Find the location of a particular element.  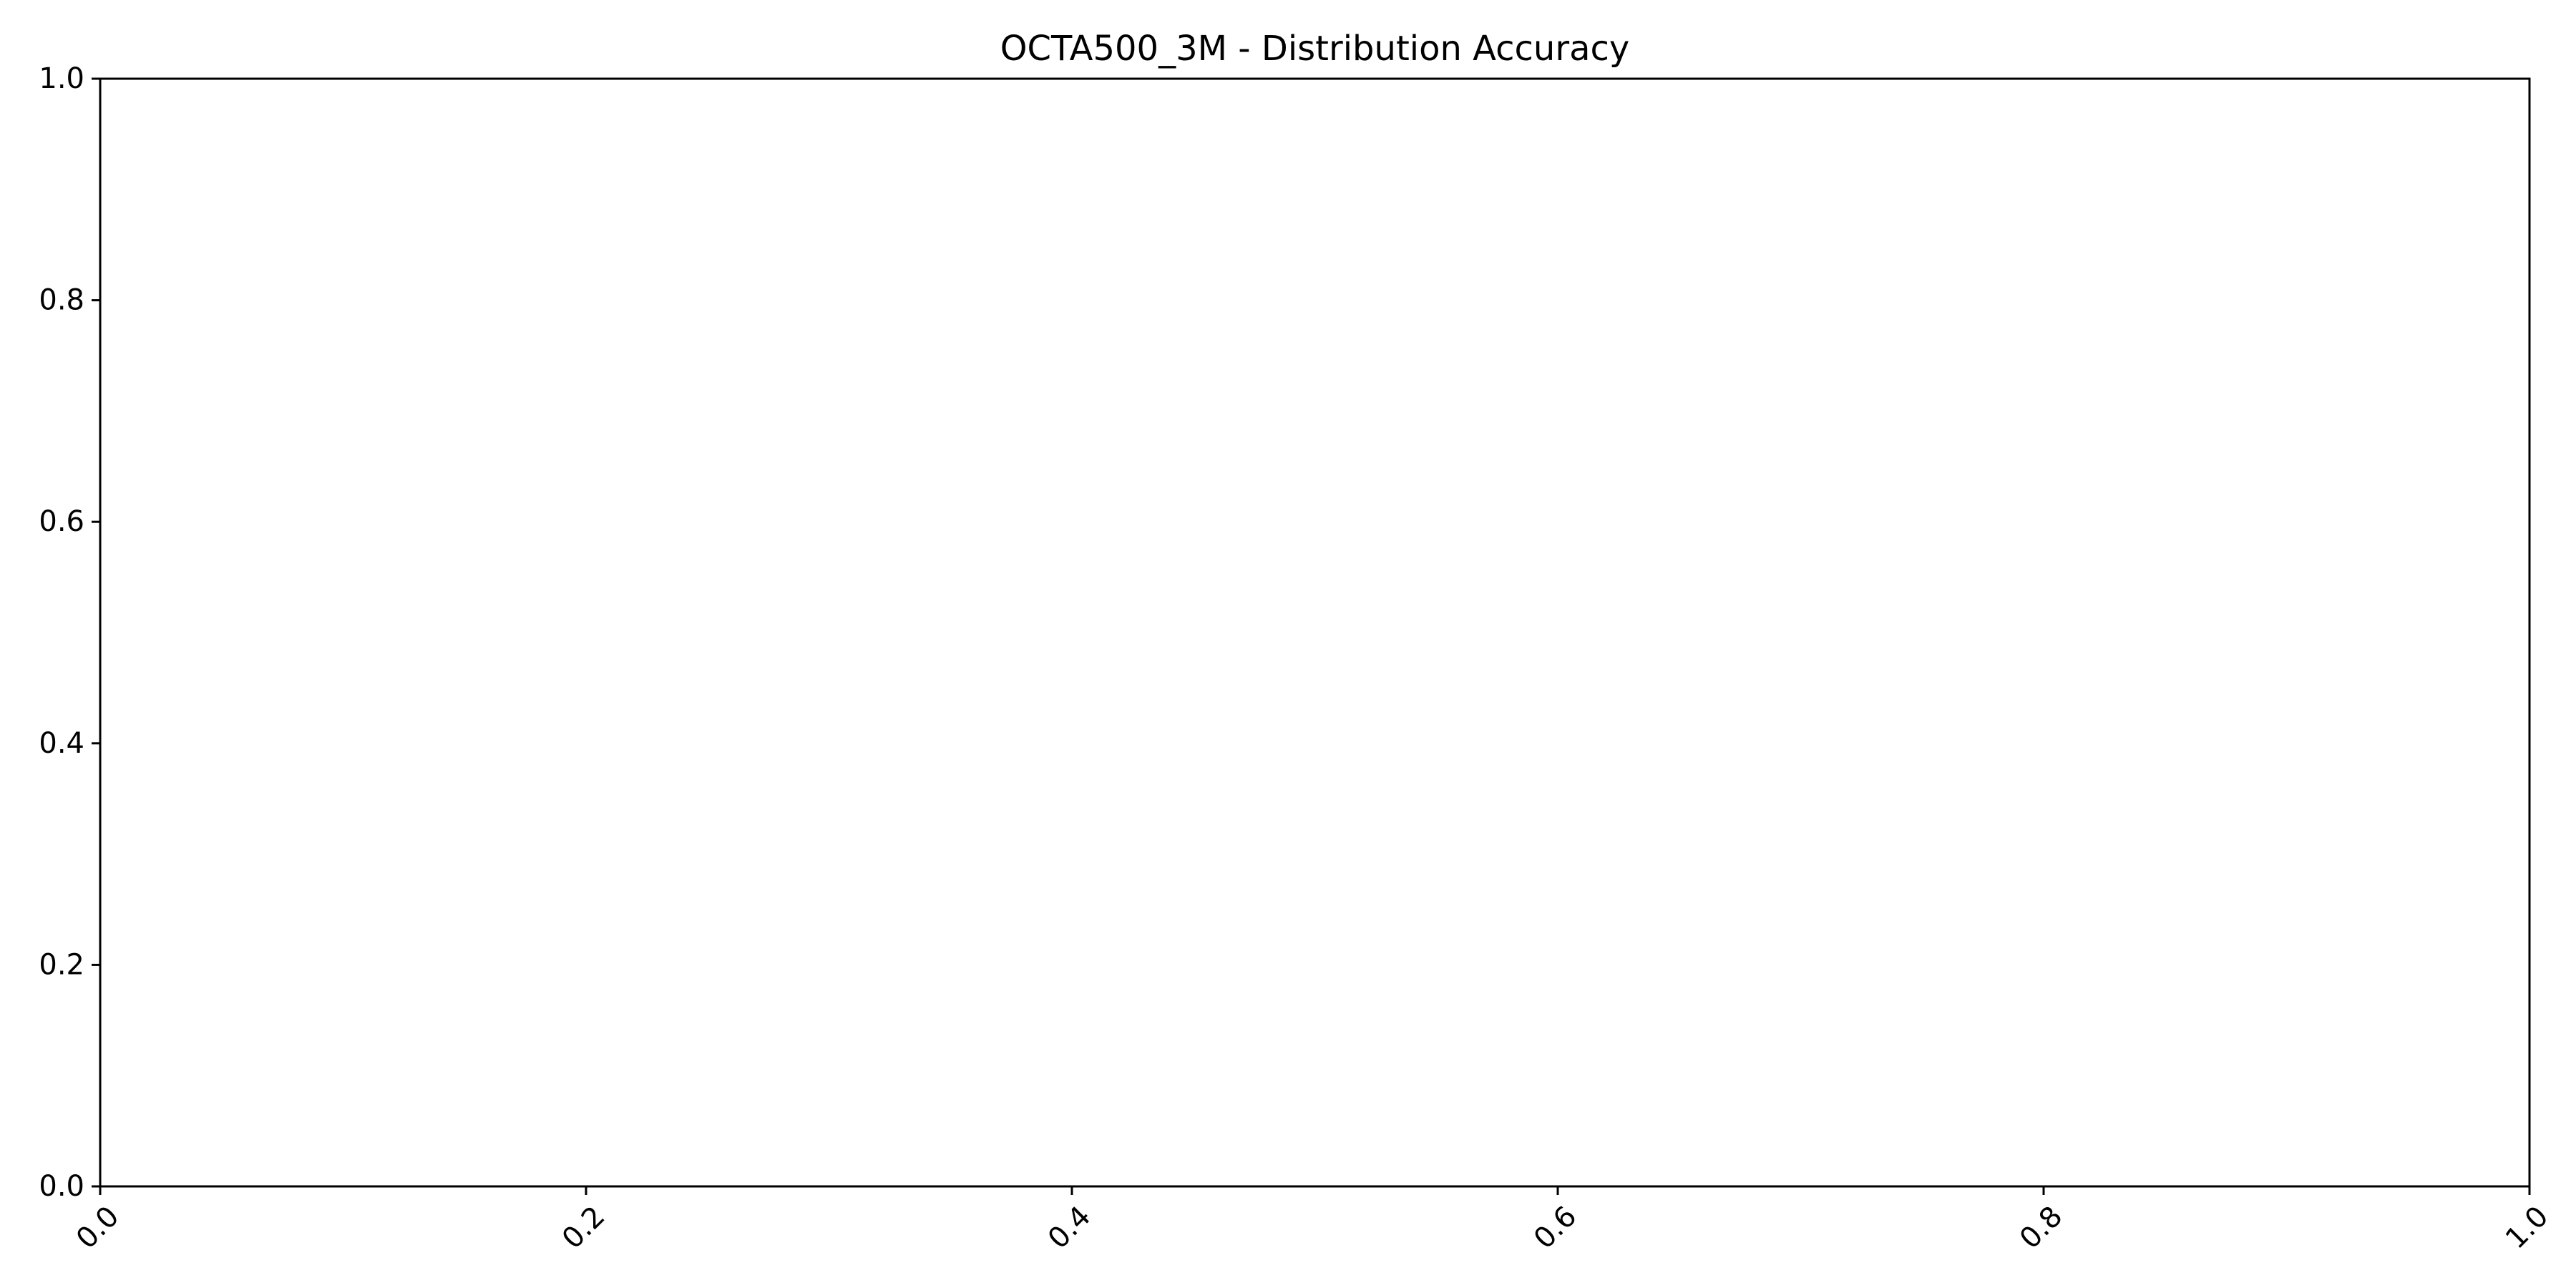

y-axis: 0.0 0.2 0.4 0.6 0.8 1.0 is located at coordinates (69, 632).